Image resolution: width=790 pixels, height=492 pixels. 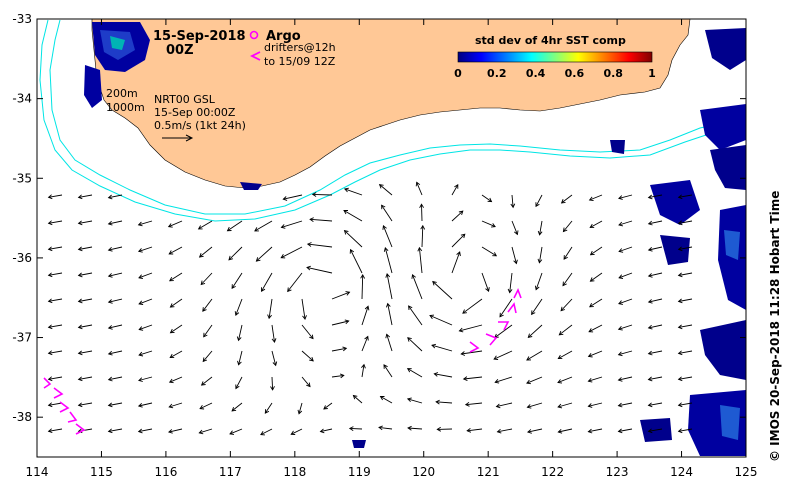 I want to click on x-tick-label: 122, so click(x=552, y=472).